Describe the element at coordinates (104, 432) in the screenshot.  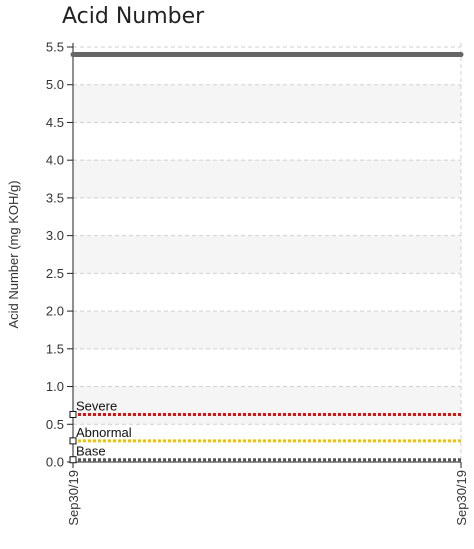
I see `limit-label-abnormal: Abnormal` at that location.